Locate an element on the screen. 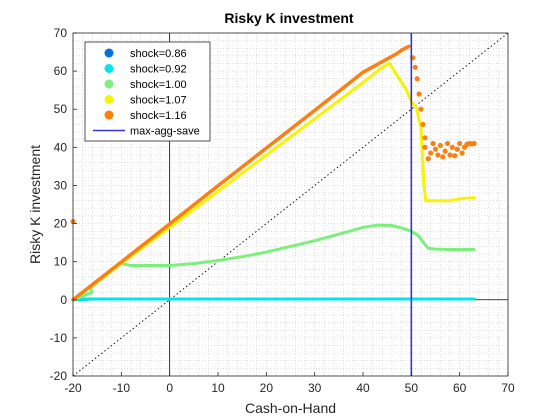  legend-box is located at coordinates (147, 91).